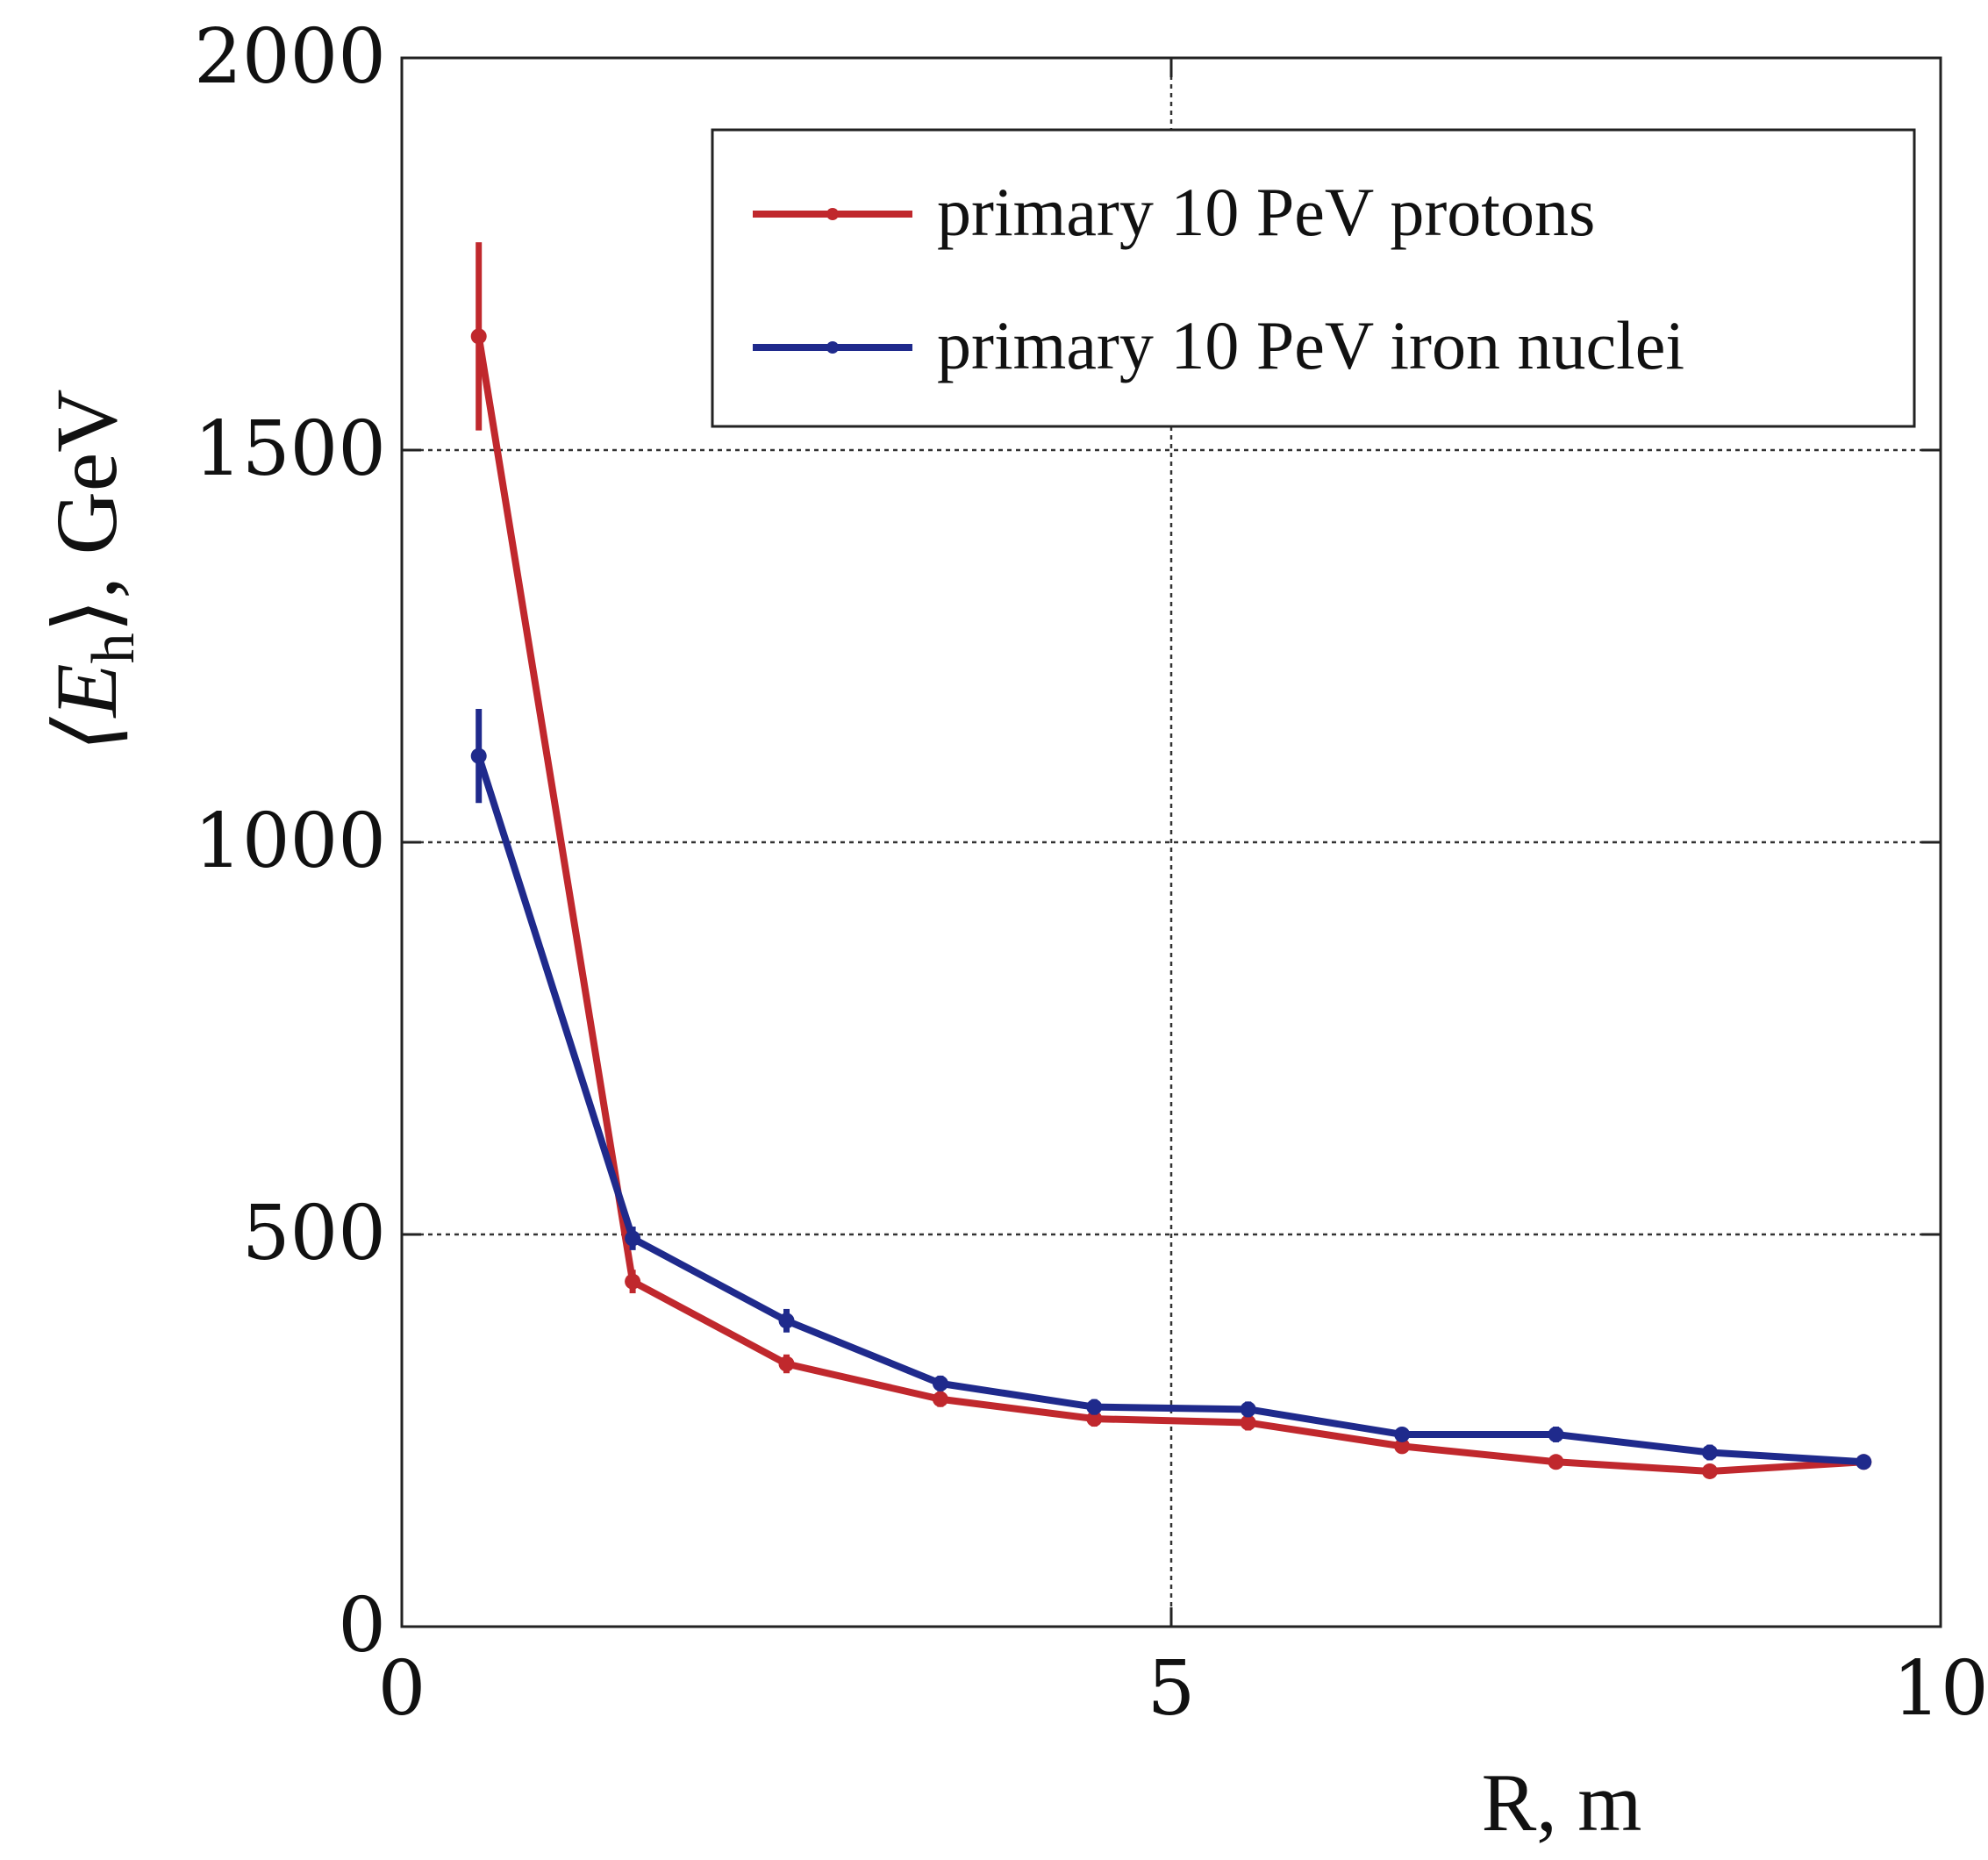  What do you see at coordinates (1172, 1689) in the screenshot?
I see `x-tick-label: 5` at bounding box center [1172, 1689].